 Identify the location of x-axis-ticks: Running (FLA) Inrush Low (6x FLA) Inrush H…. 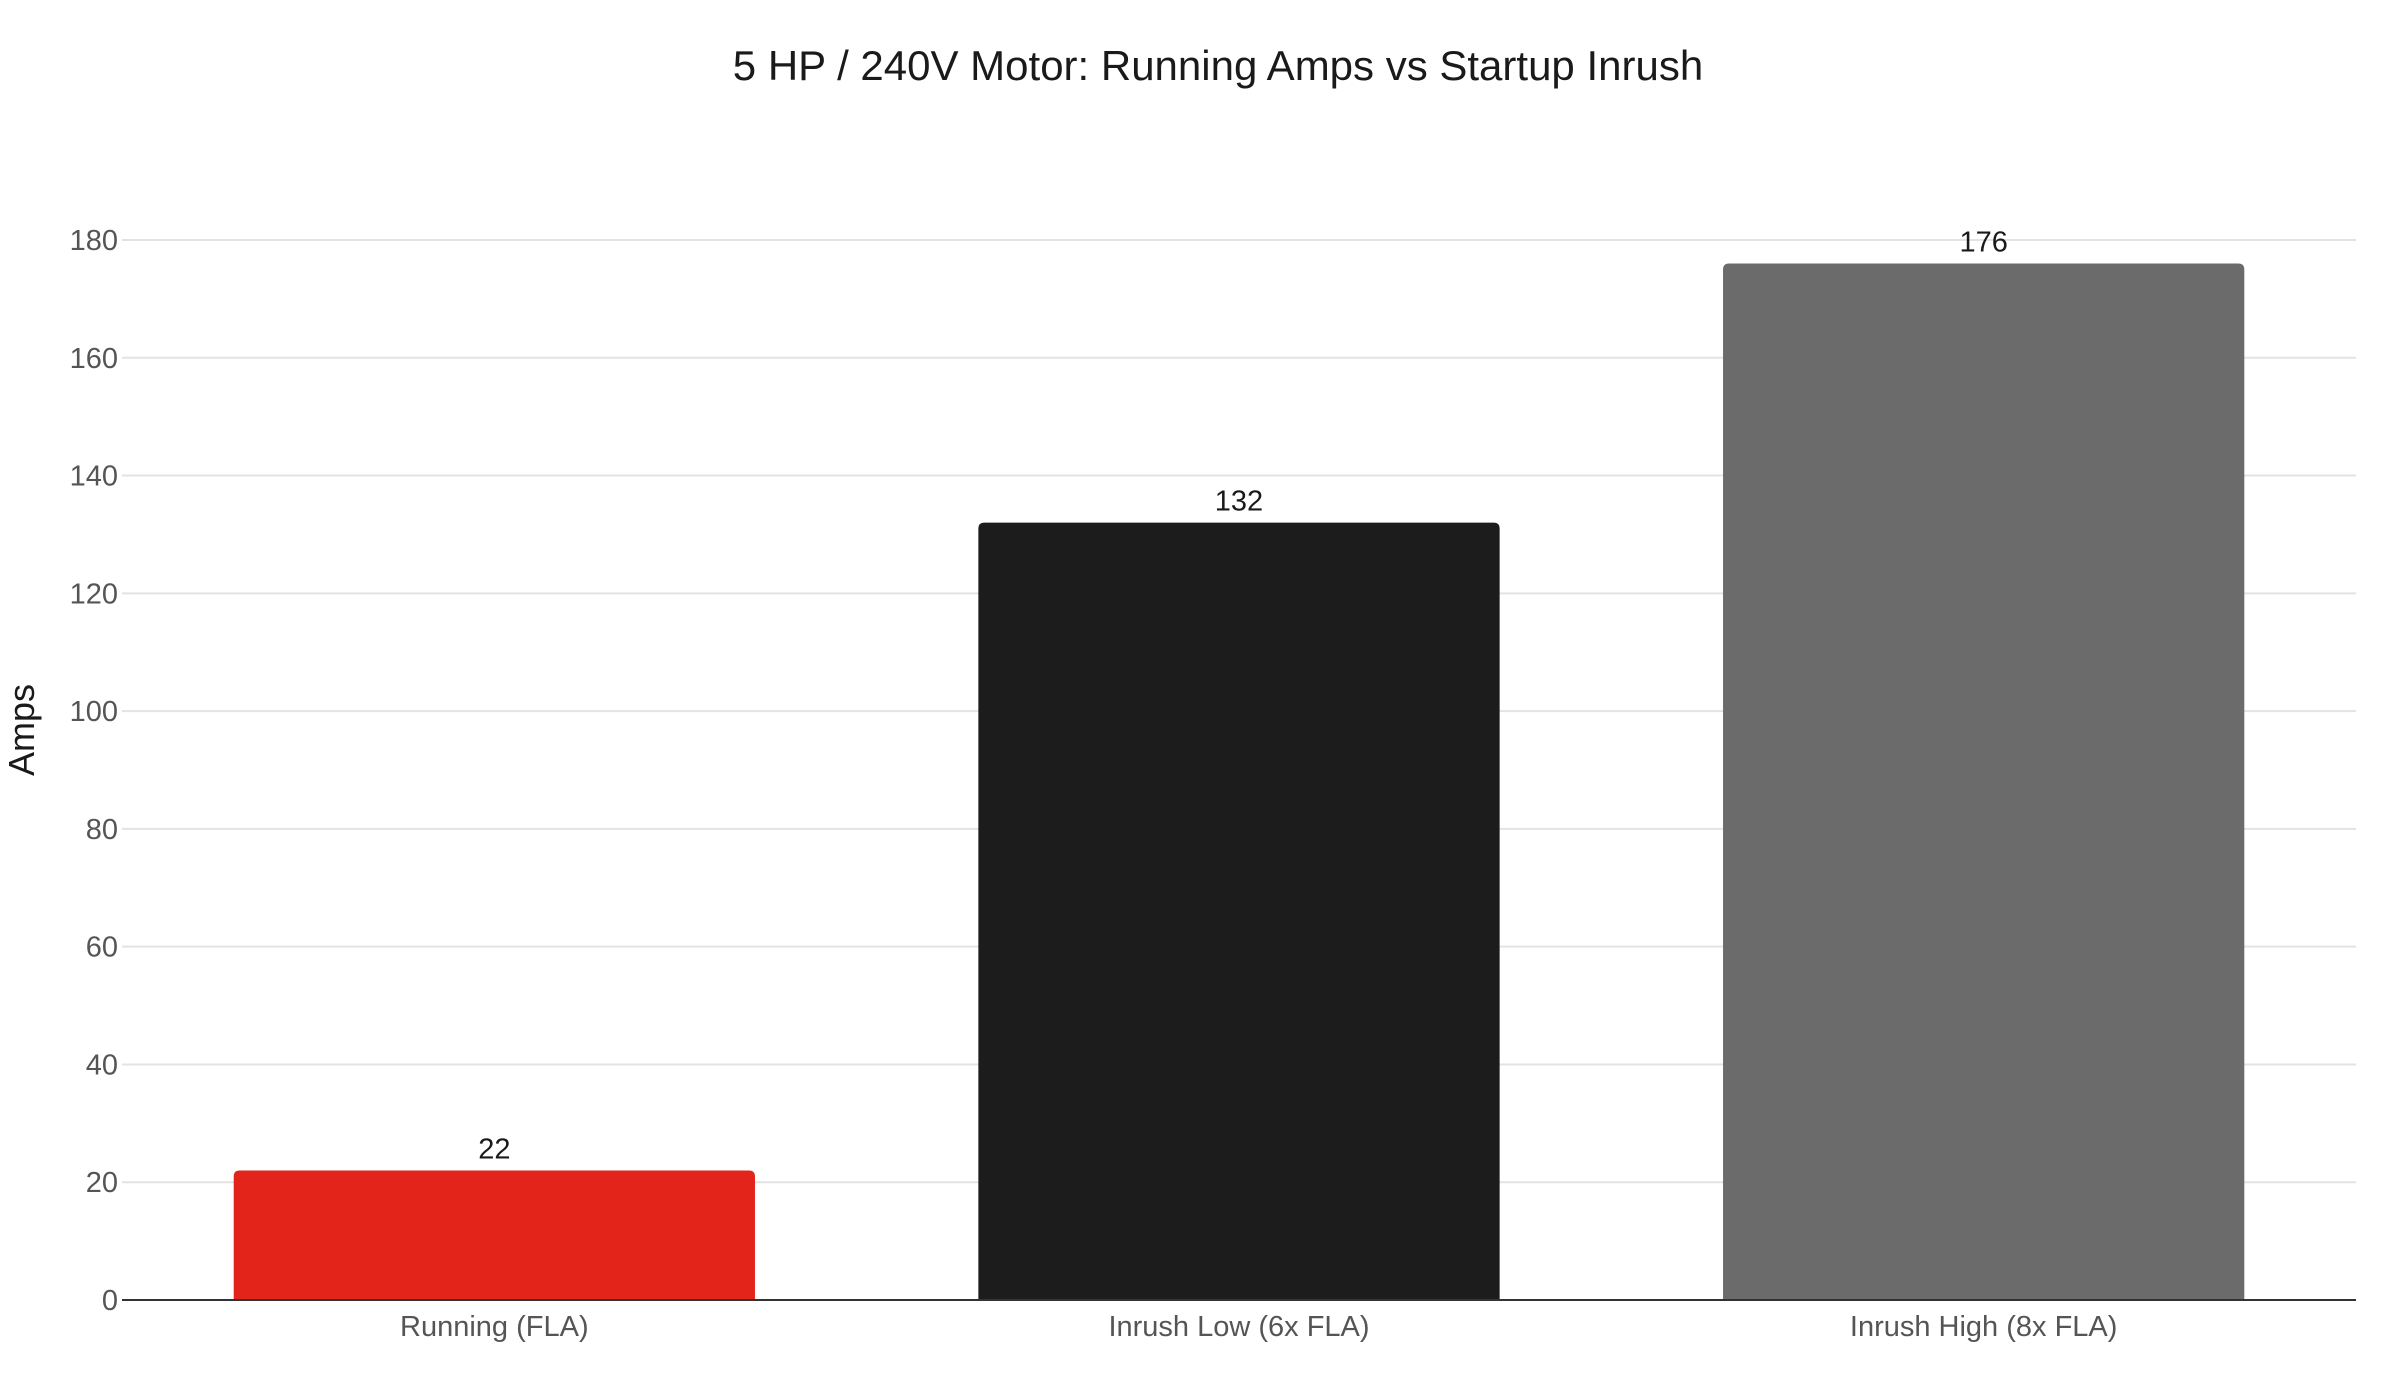
(1258, 1327).